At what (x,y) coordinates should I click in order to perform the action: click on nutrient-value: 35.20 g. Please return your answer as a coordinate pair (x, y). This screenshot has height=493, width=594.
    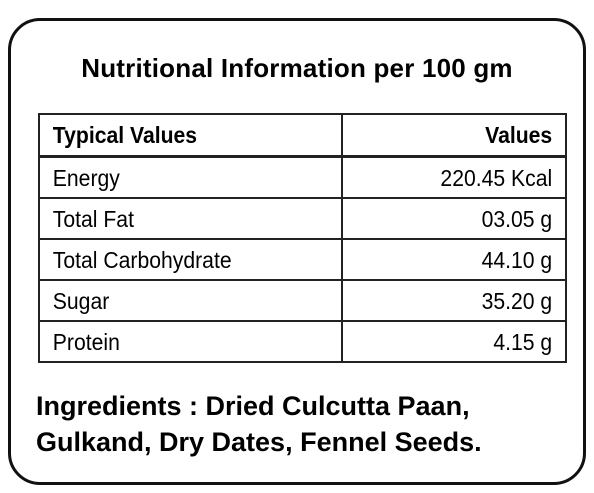
    Looking at the image, I should click on (462, 300).